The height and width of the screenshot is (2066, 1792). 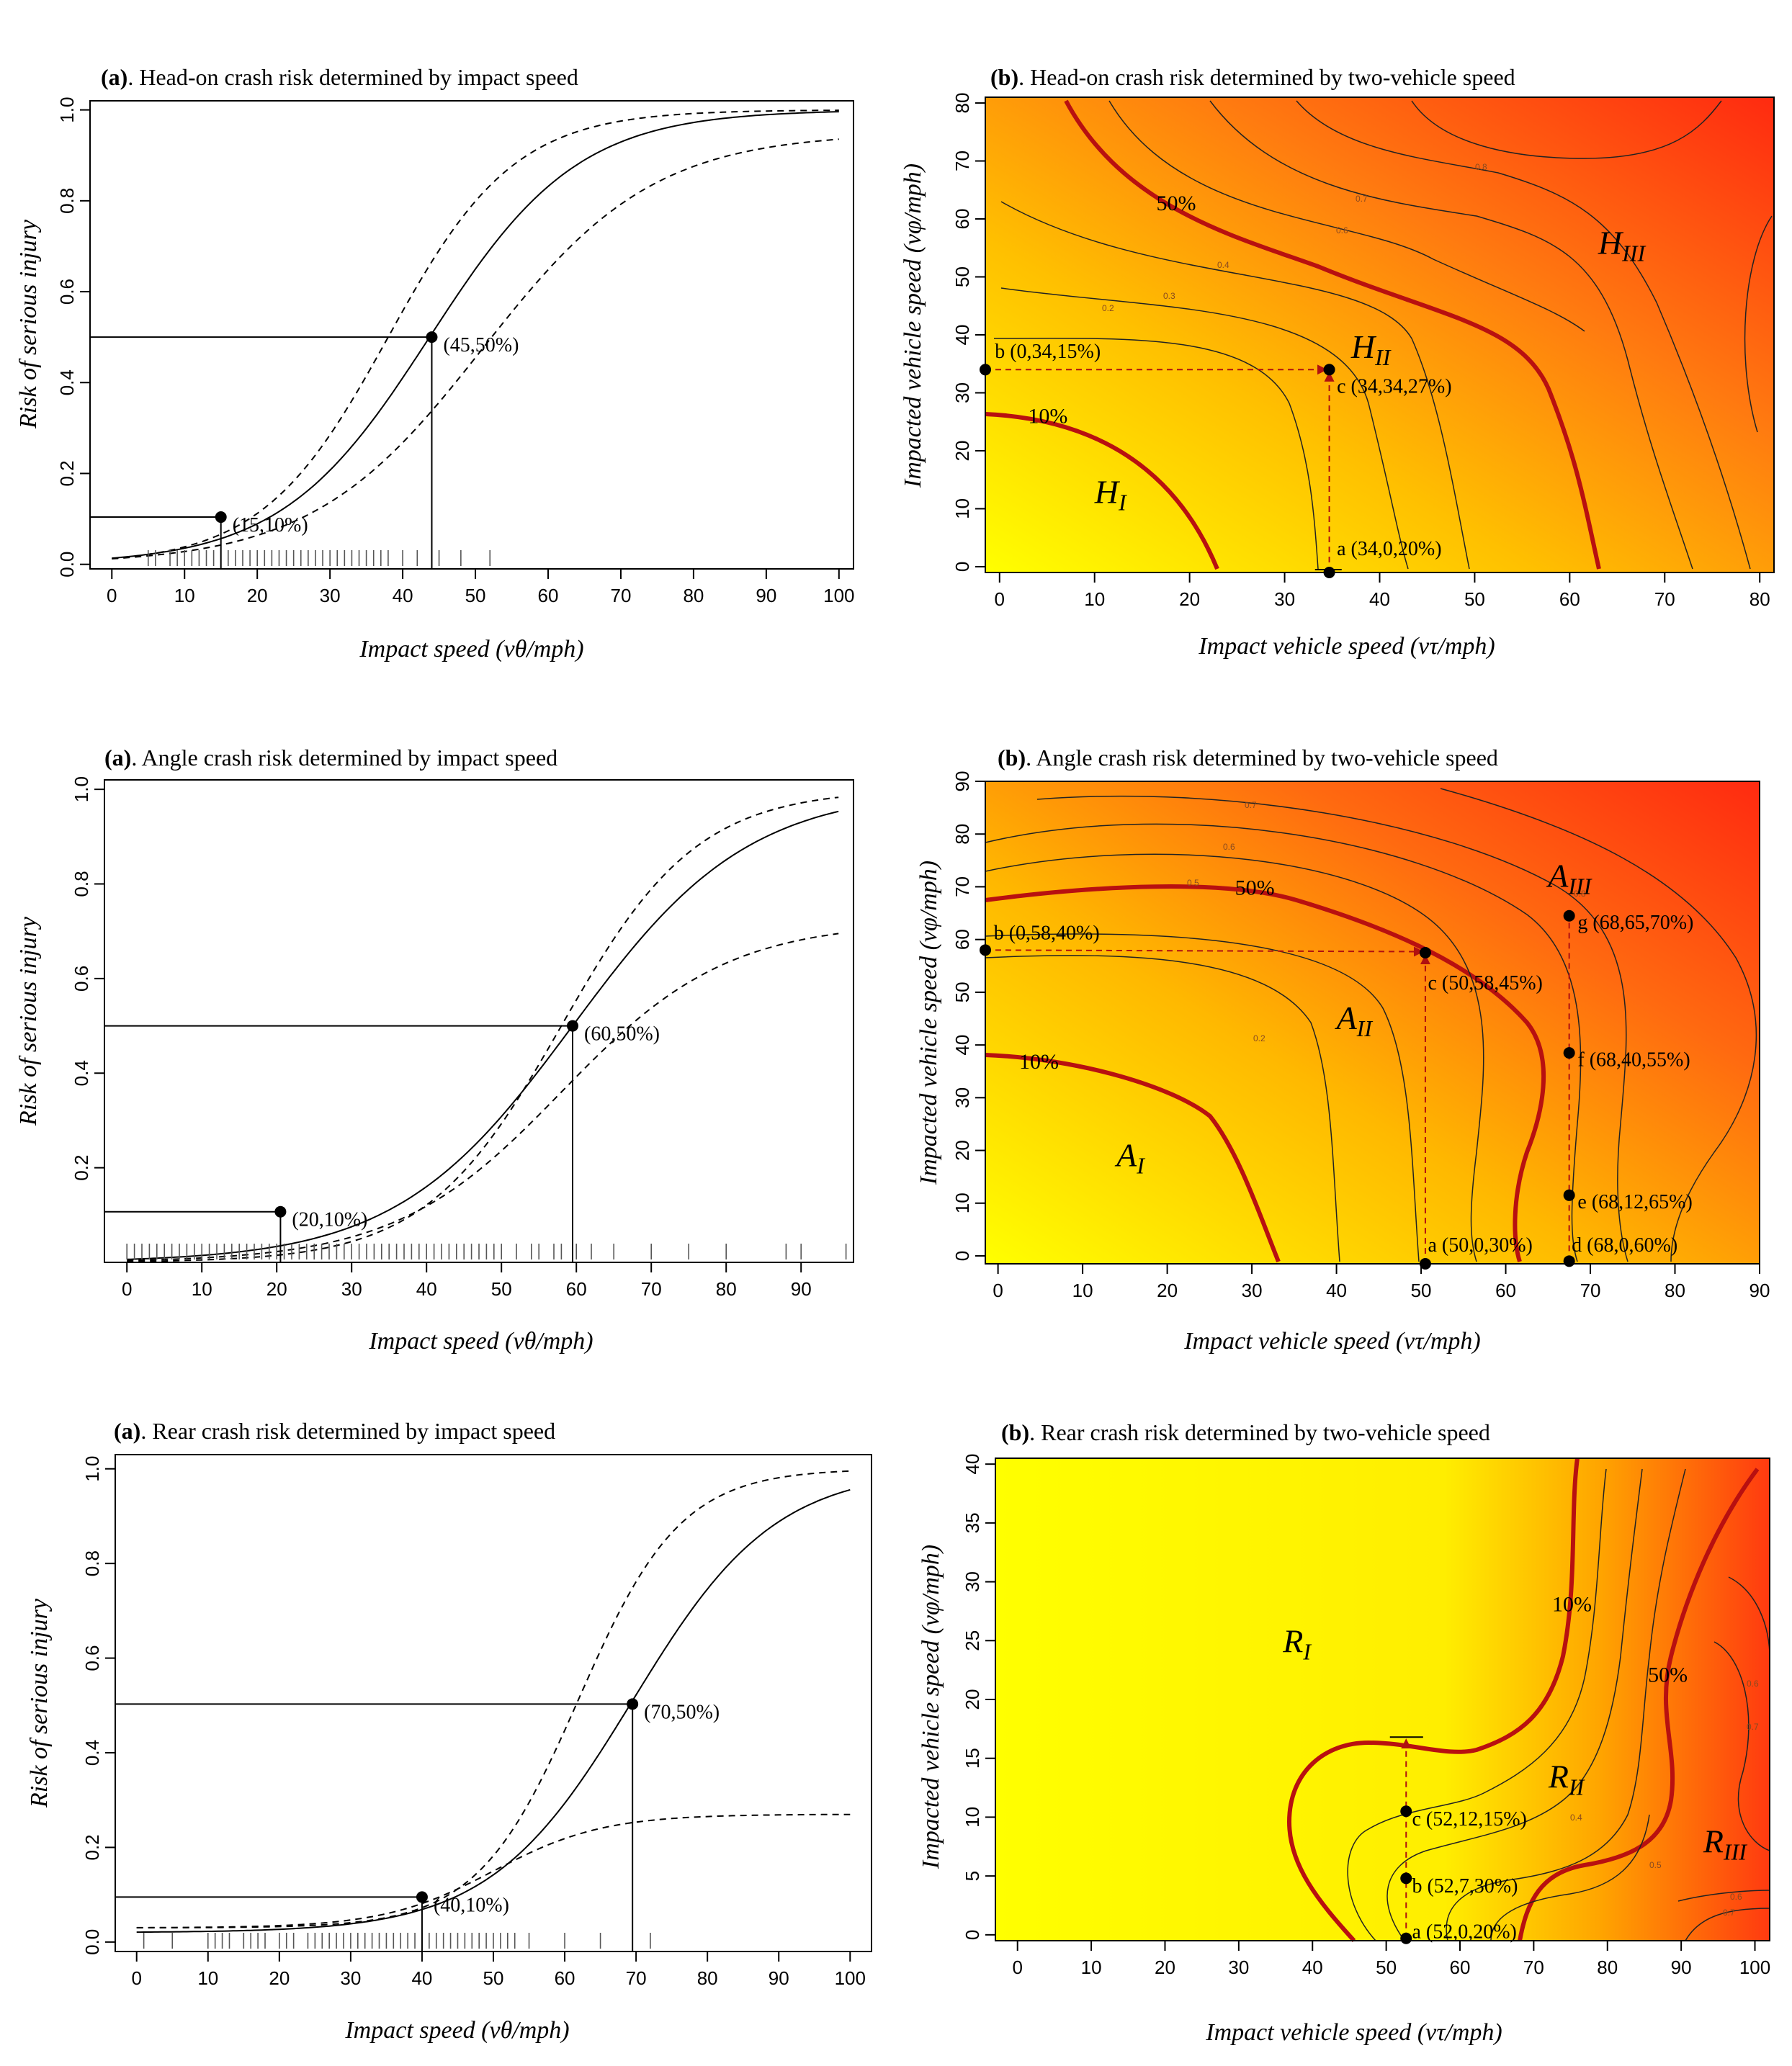 What do you see at coordinates (973, 1758) in the screenshot?
I see `y-tick-label: 15` at bounding box center [973, 1758].